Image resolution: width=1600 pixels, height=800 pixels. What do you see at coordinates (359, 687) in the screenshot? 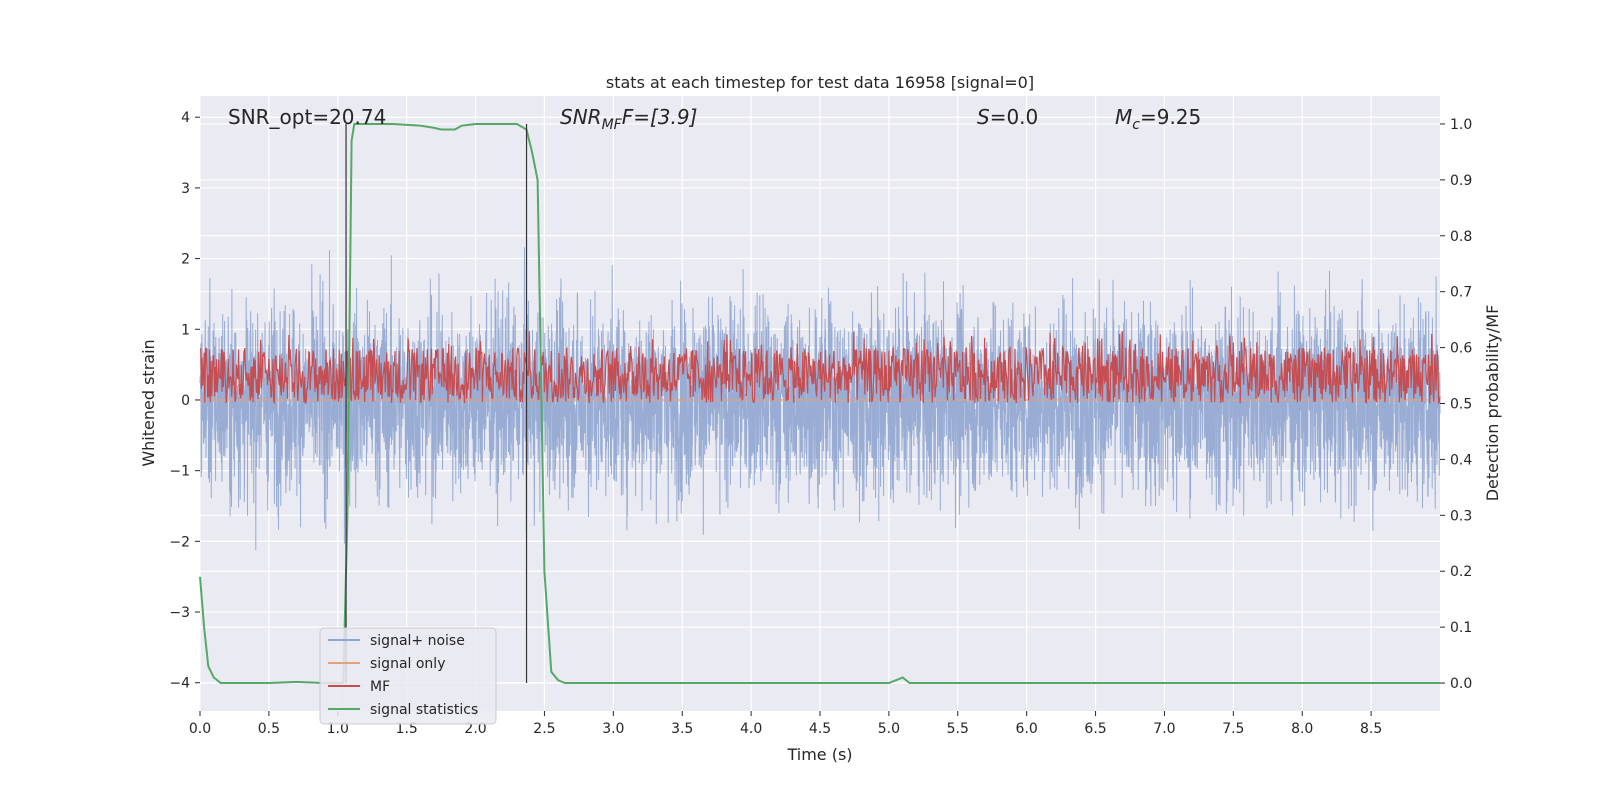
I see `legend-item-mf: MF` at bounding box center [359, 687].